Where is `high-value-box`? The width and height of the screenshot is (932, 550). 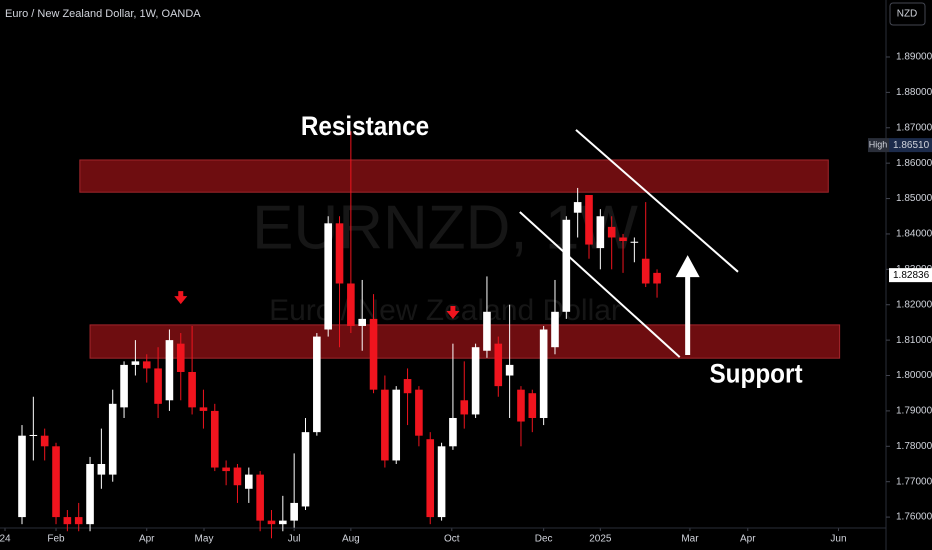 high-value-box is located at coordinates (910, 145).